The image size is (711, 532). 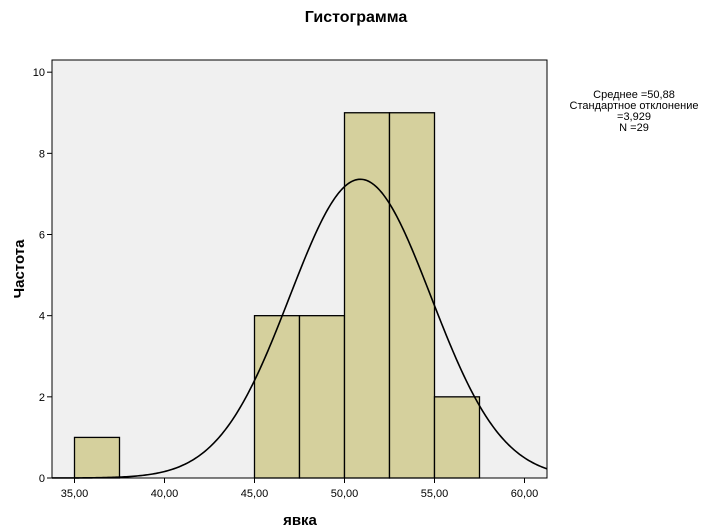 I want to click on y-tick-label: 10, so click(x=39, y=73).